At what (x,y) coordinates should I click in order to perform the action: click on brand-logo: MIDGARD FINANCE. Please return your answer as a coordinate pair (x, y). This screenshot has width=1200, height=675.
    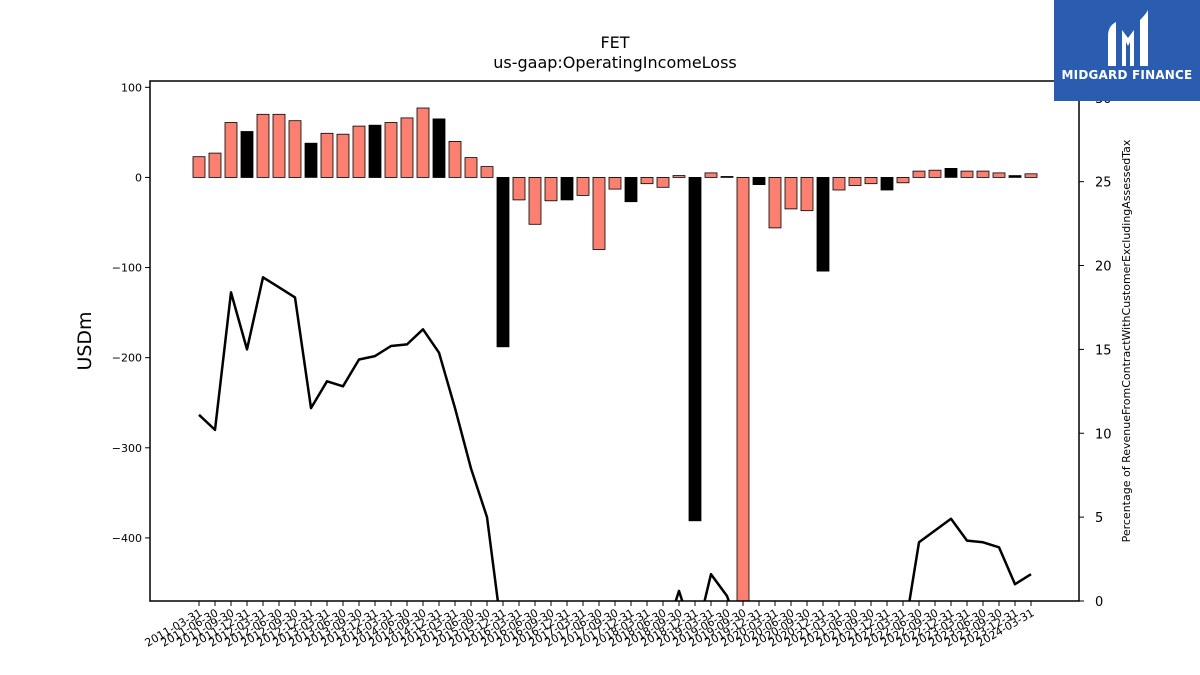
    Looking at the image, I should click on (1127, 50).